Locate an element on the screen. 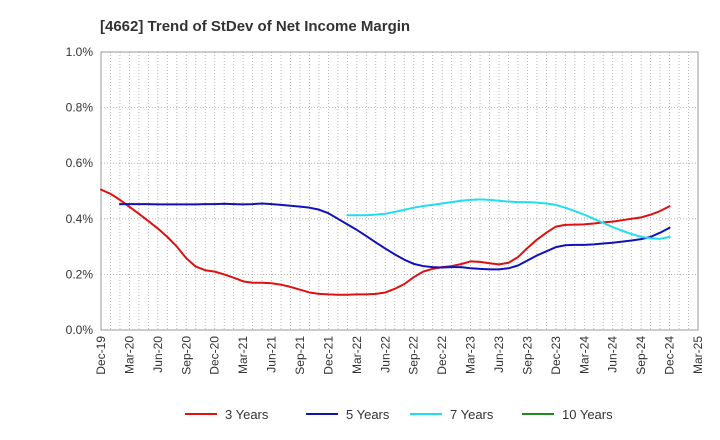 The width and height of the screenshot is (720, 440). y-tick-label: 0.4% is located at coordinates (80, 219).